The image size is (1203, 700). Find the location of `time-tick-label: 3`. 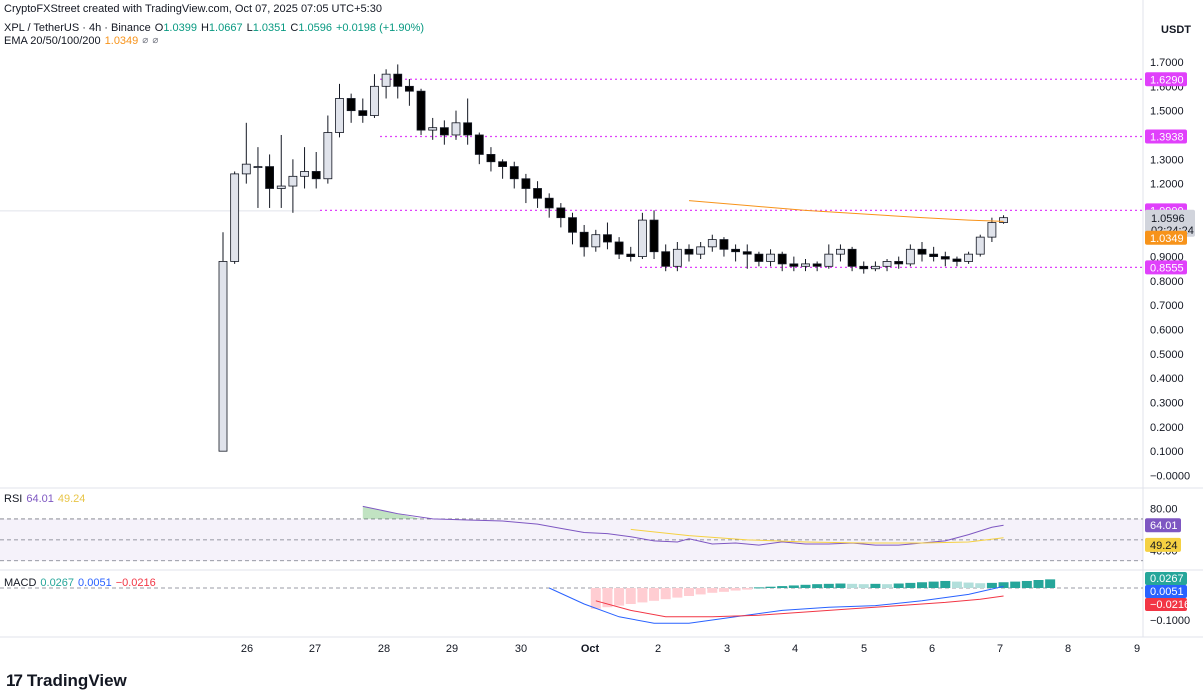

time-tick-label: 3 is located at coordinates (727, 649).